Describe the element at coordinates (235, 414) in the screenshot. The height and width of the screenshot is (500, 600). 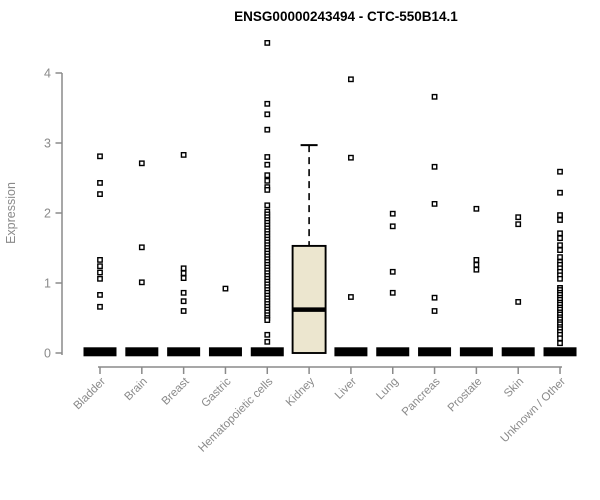
I see `category-label: Hematopoietic cells` at that location.